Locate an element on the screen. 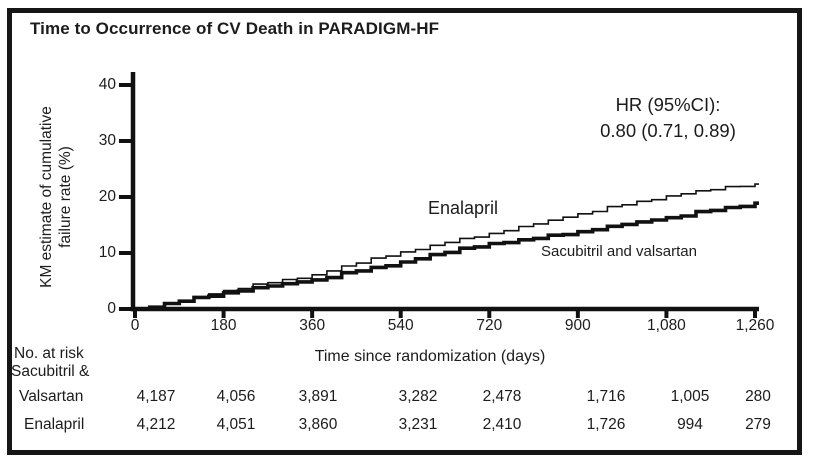  risk-count: 2,410 is located at coordinates (502, 424).